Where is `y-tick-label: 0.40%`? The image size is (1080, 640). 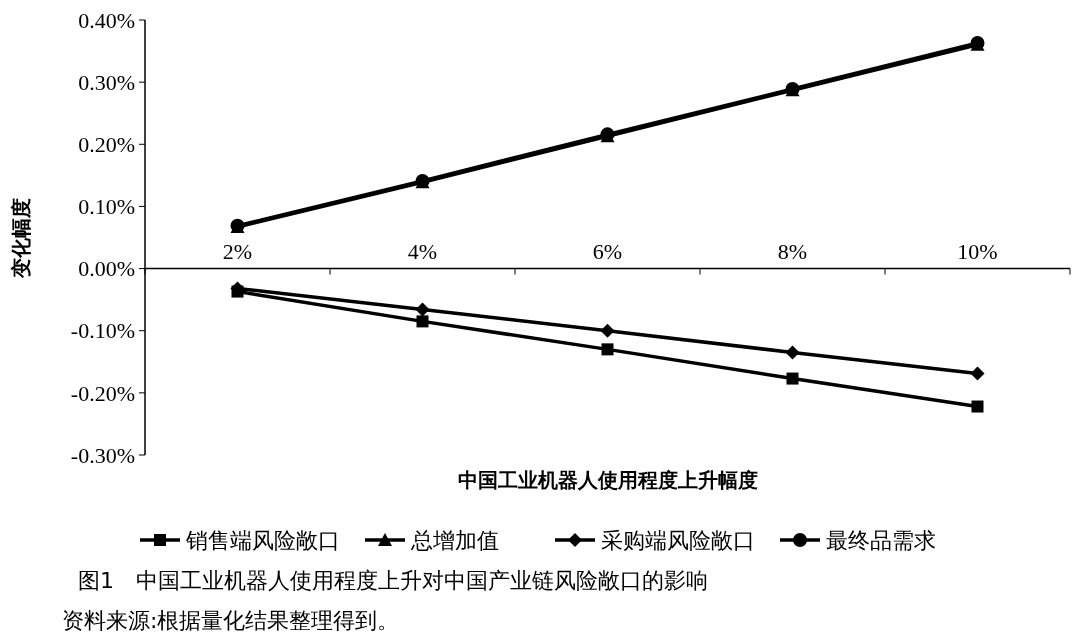
y-tick-label: 0.40% is located at coordinates (106, 20).